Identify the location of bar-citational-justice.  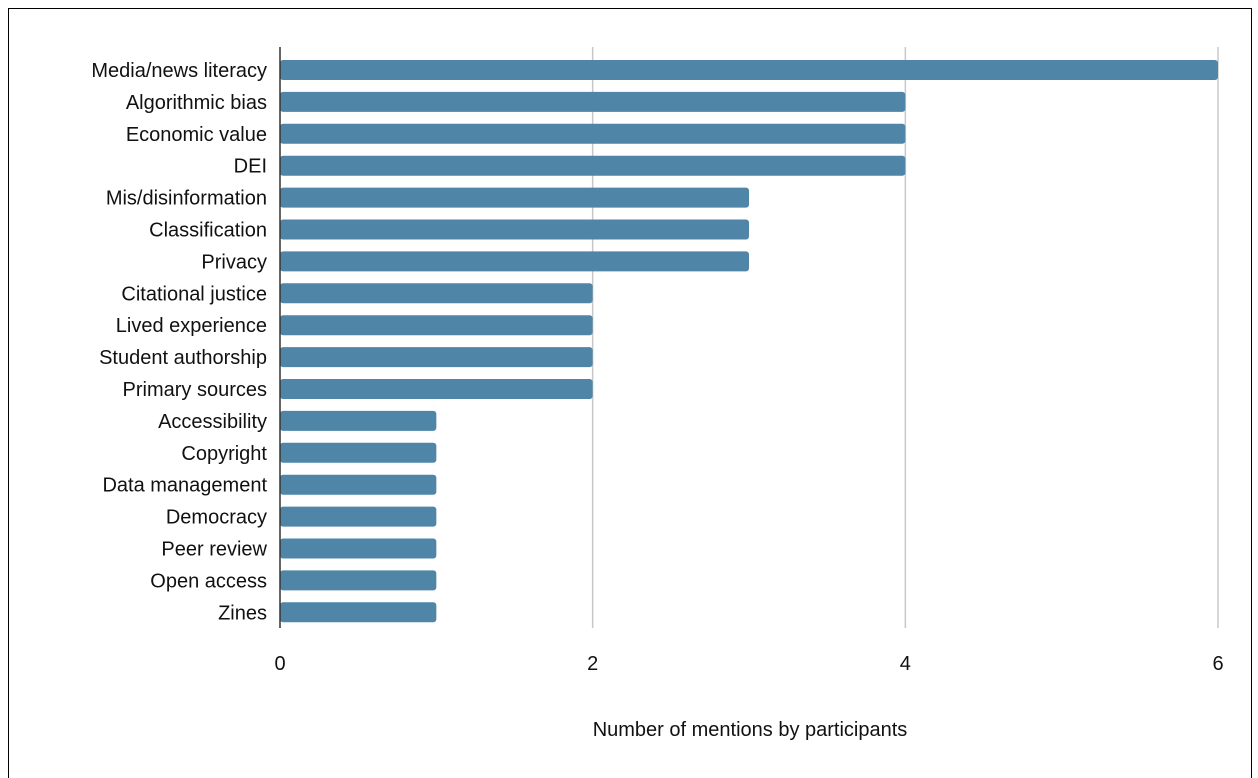
(436, 293).